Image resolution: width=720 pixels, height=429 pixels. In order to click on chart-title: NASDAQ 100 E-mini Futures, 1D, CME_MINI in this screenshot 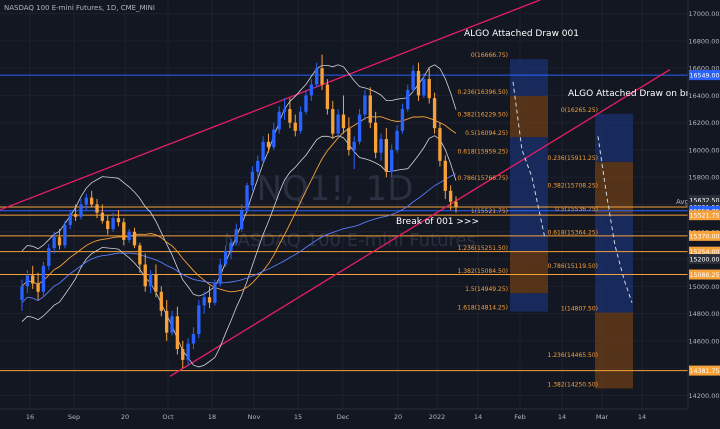, I will do `click(79, 8)`.